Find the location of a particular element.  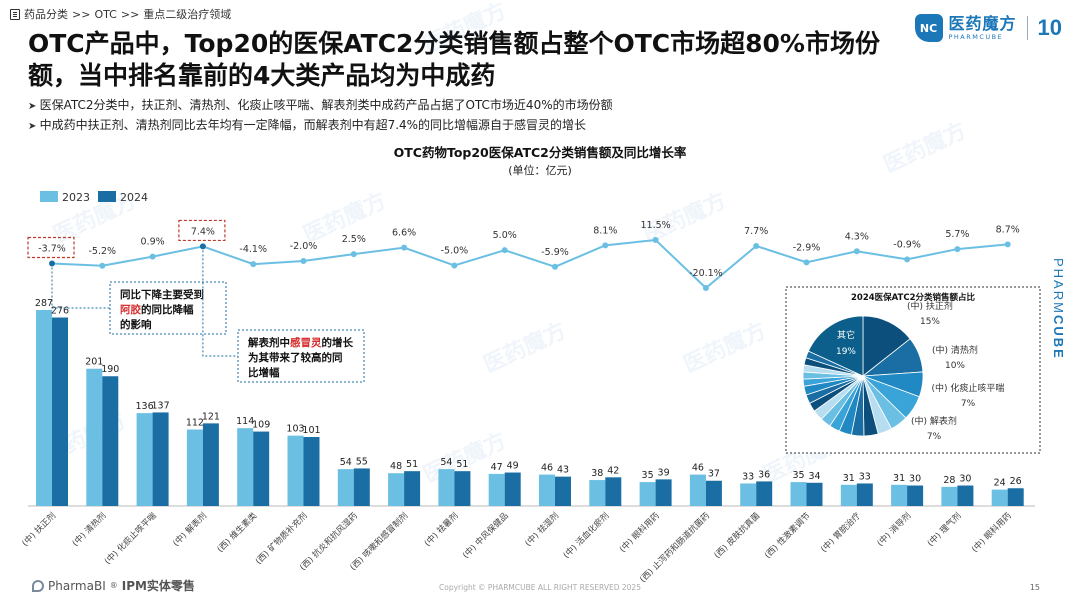

callout-text: 同比下降主要受到阿胶的同比降幅的影响 is located at coordinates (162, 309).